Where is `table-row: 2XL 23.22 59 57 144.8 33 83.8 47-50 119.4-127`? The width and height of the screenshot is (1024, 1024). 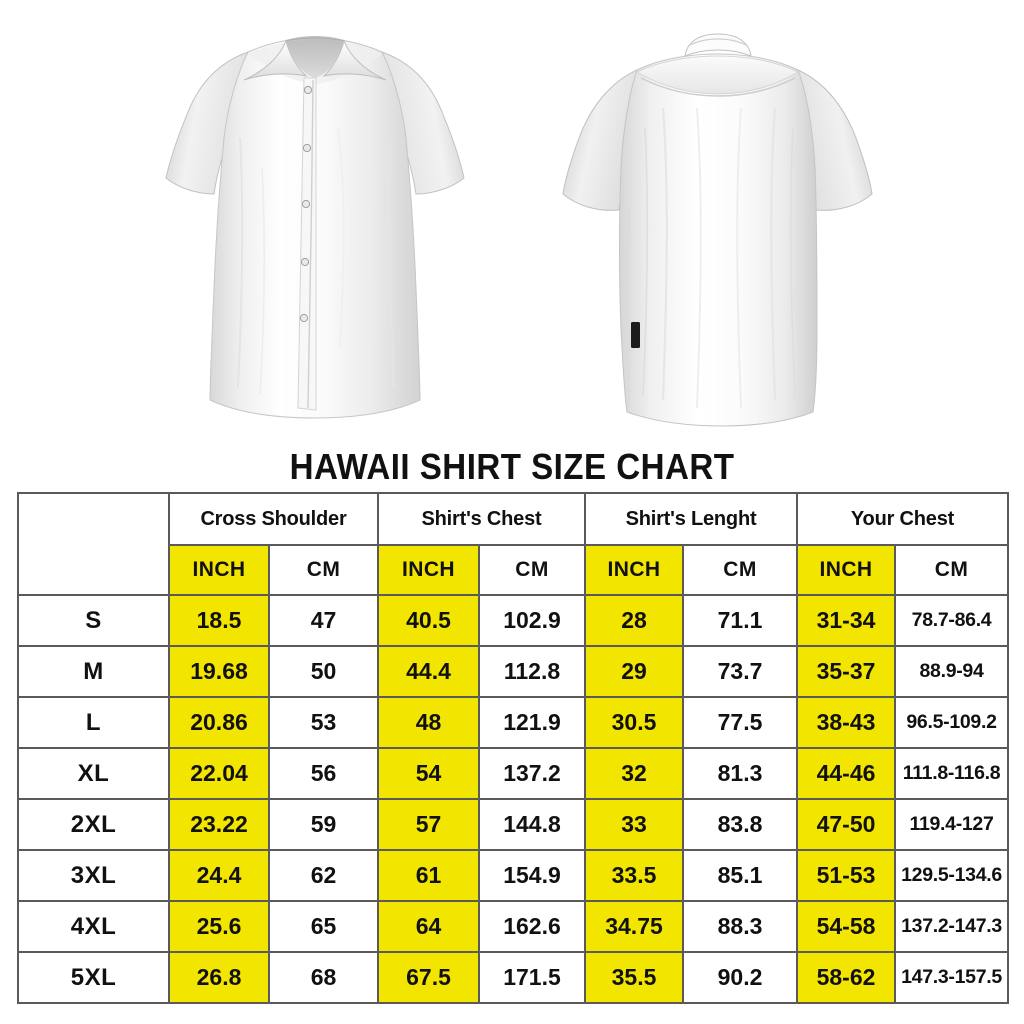 table-row: 2XL 23.22 59 57 144.8 33 83.8 47-50 119.4-127 is located at coordinates (513, 824).